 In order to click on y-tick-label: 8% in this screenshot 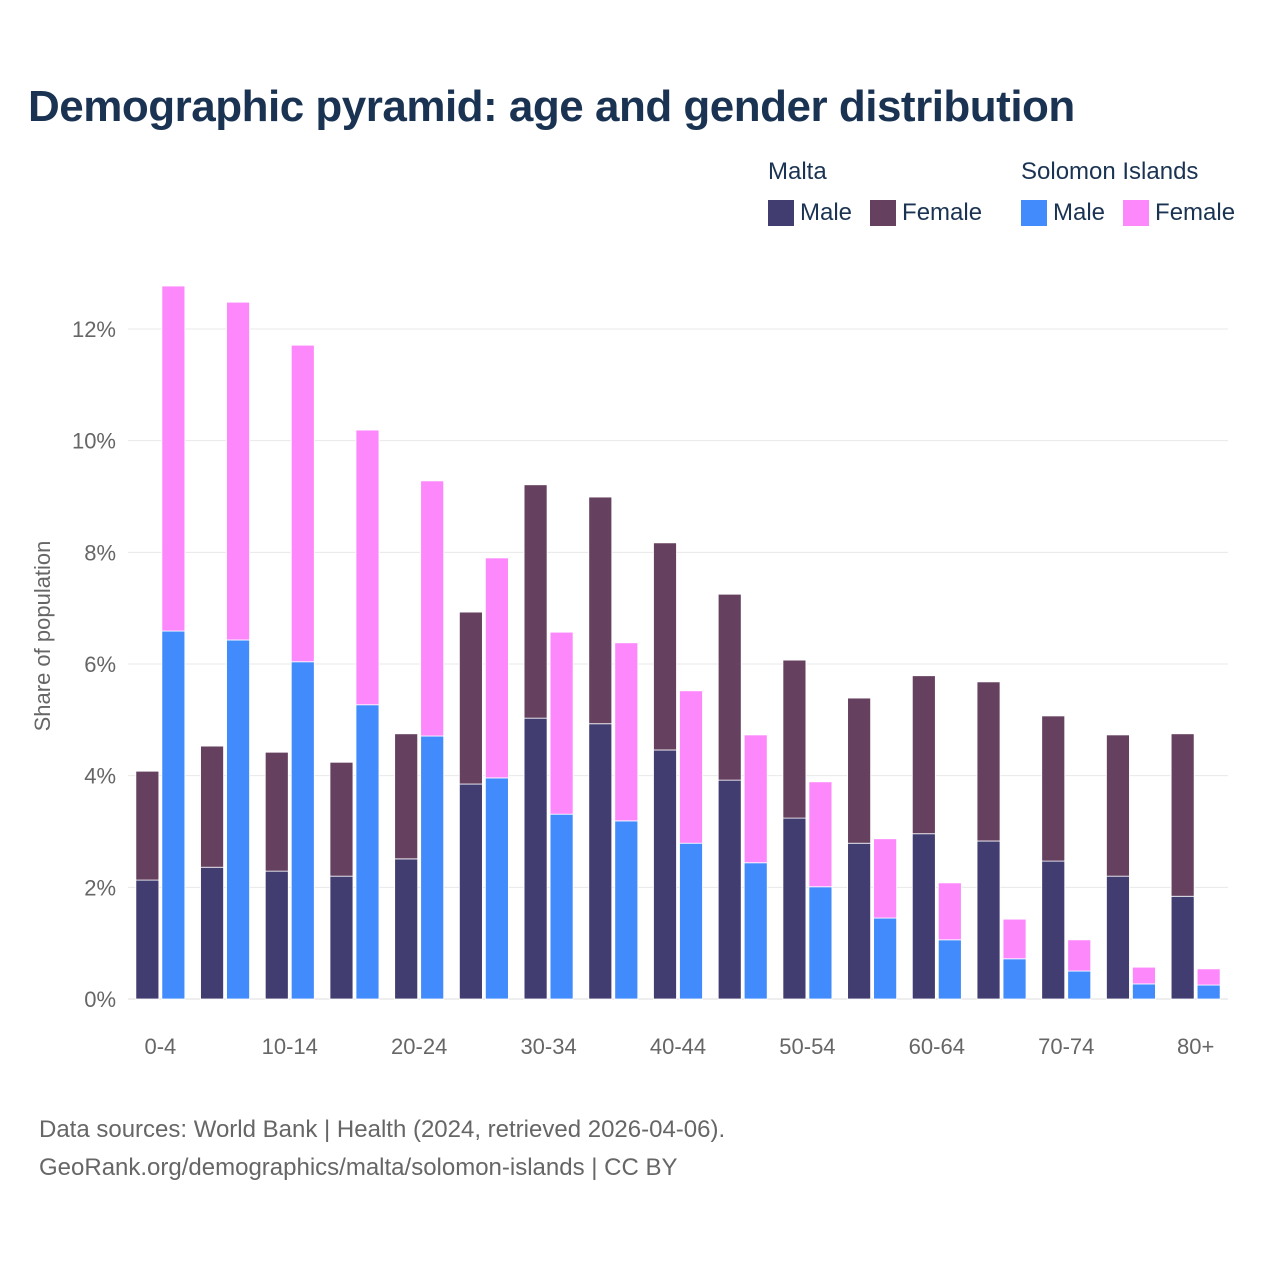, I will do `click(100, 552)`.